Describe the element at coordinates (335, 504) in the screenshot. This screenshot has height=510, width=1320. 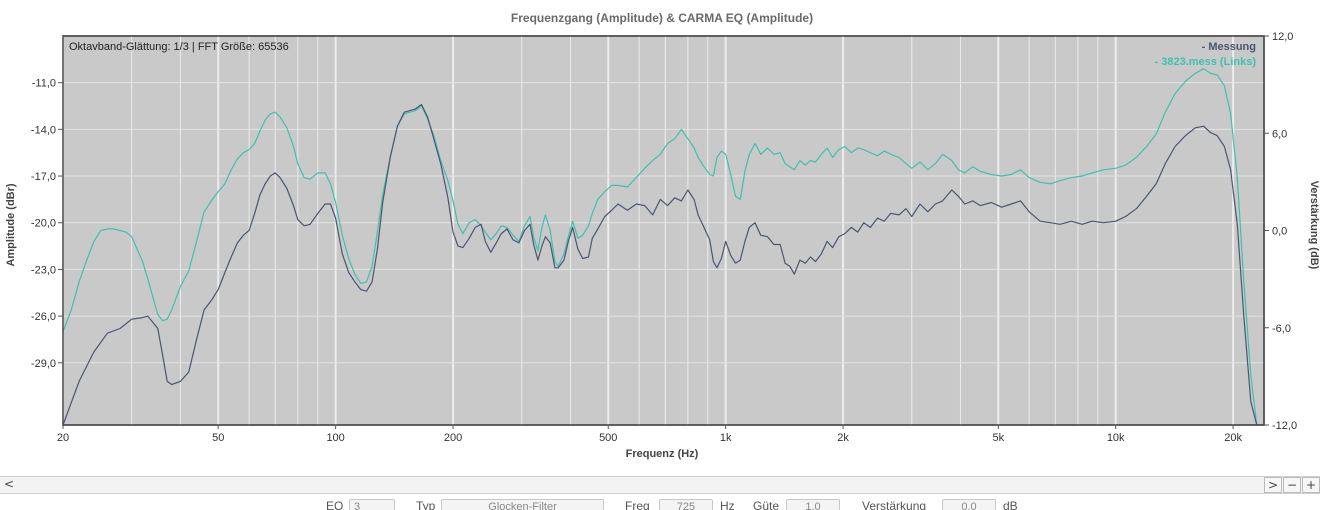
I see `eq-label: EQ` at that location.